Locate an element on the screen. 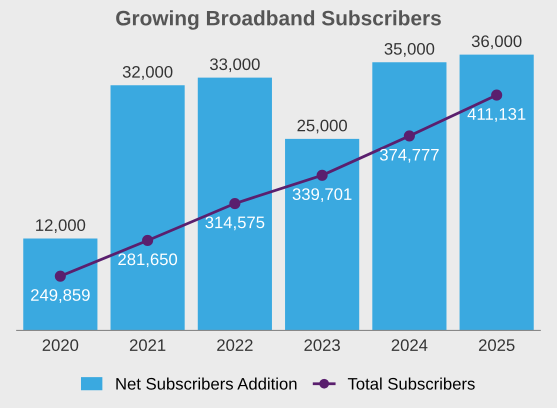 The image size is (557, 408). data-label: 249,859 is located at coordinates (60, 296).